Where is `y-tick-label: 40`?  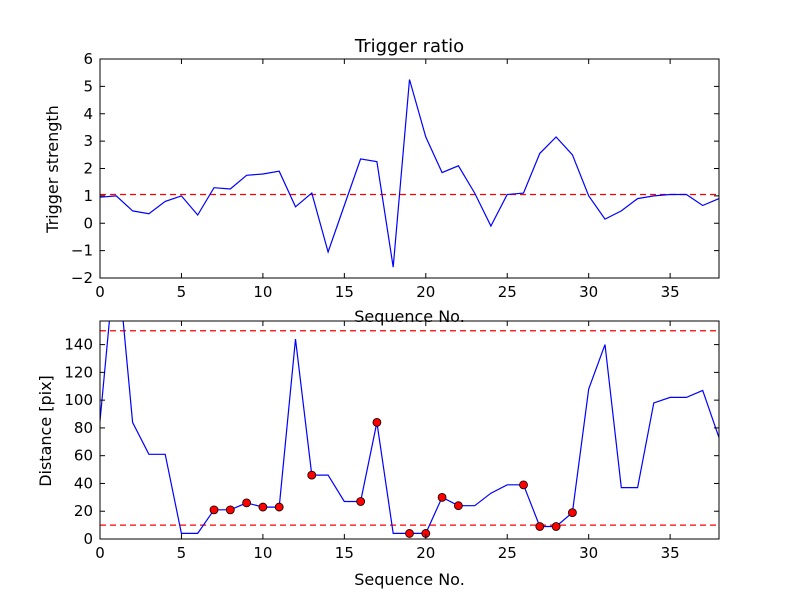
y-tick-label: 40 is located at coordinates (83, 483).